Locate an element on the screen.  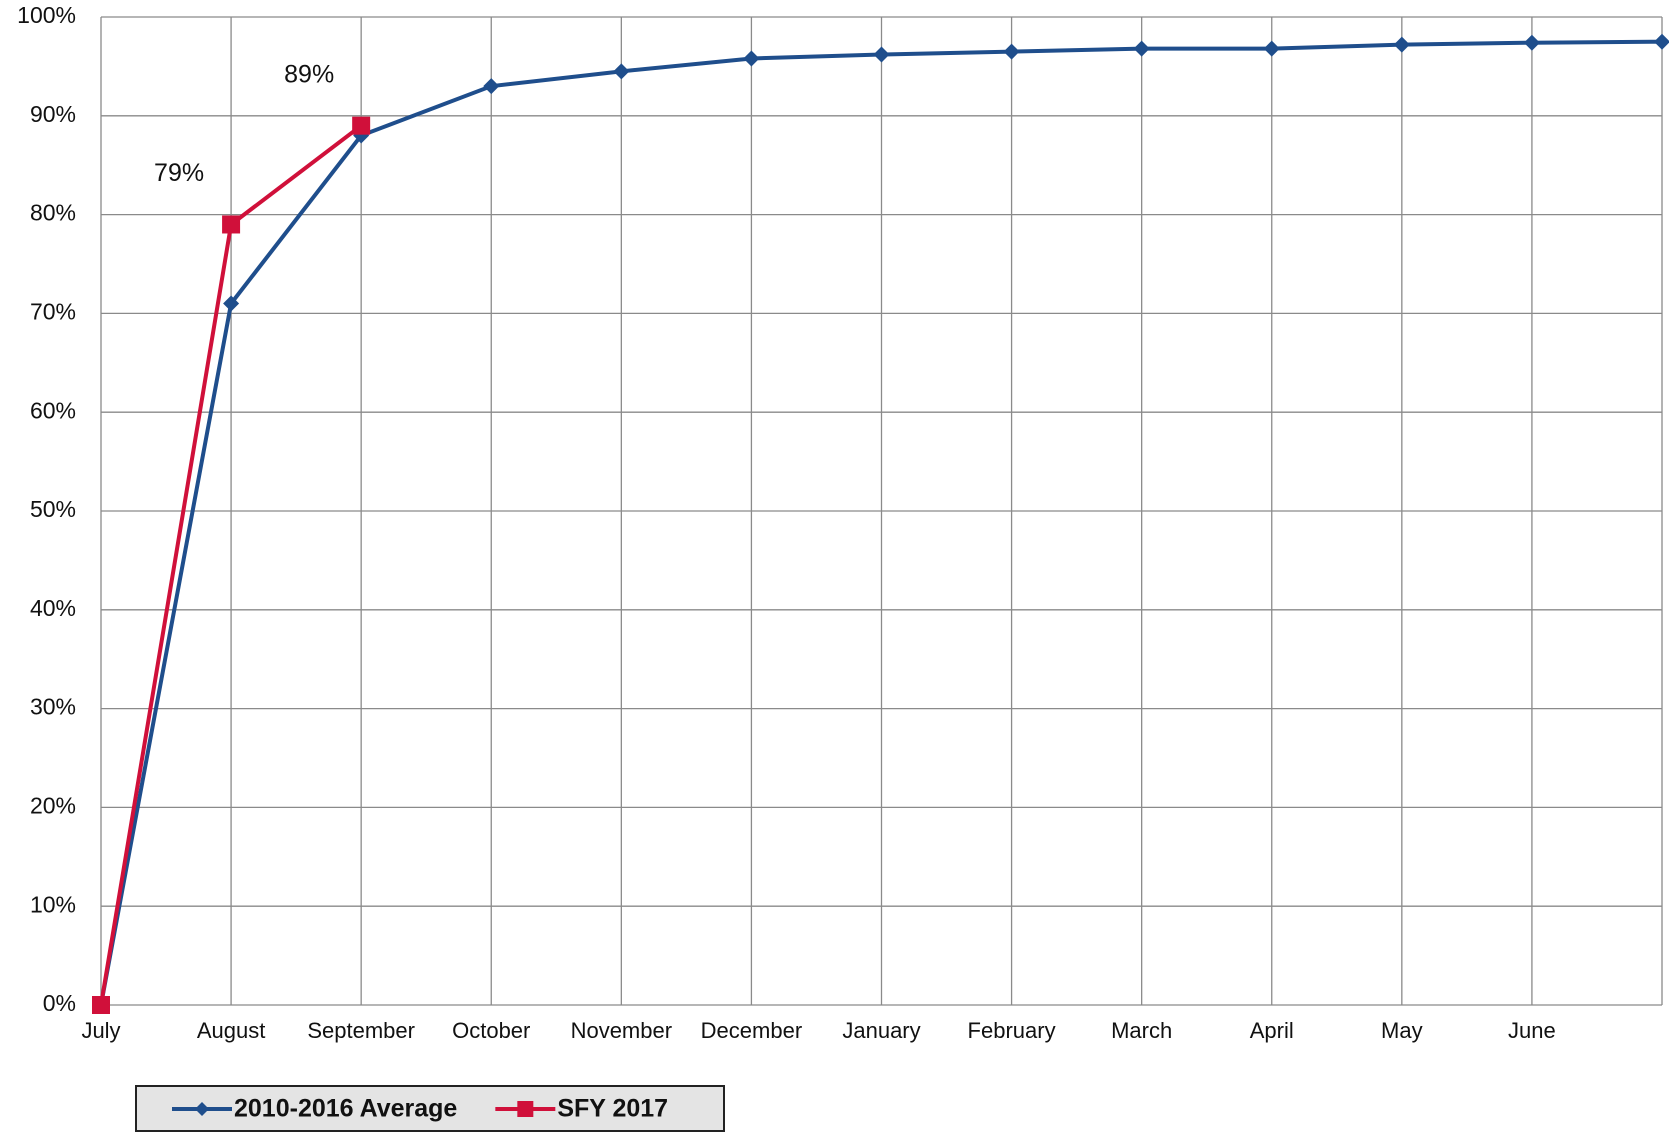
x-tick-label: June is located at coordinates (1532, 1030).